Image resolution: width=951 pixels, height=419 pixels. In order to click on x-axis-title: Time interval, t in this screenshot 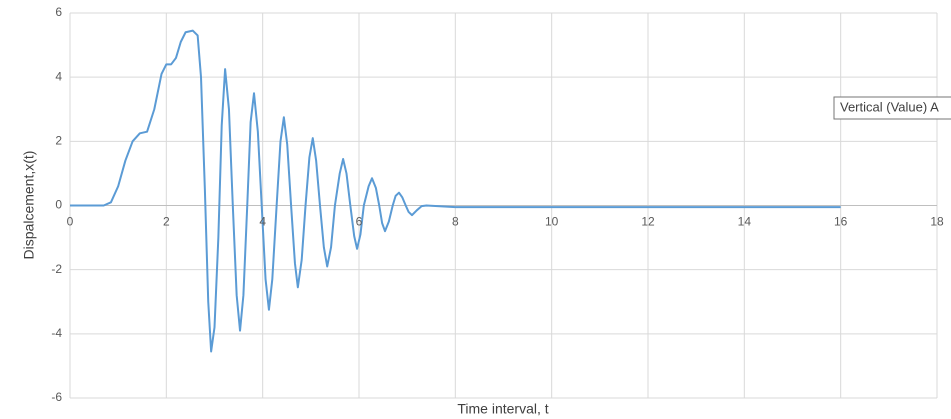, I will do `click(502, 409)`.